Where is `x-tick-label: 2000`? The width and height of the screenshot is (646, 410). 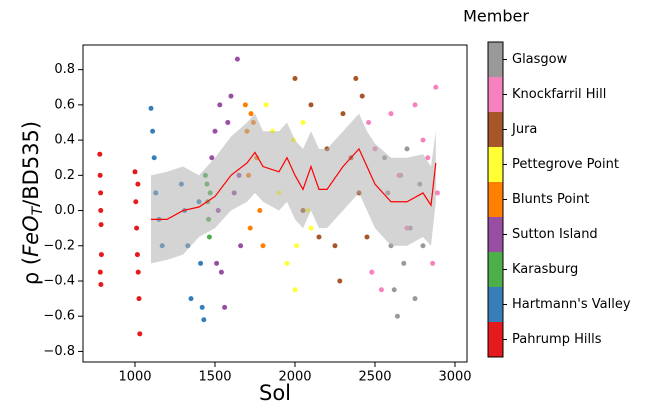
x-tick-label: 2000 is located at coordinates (294, 377).